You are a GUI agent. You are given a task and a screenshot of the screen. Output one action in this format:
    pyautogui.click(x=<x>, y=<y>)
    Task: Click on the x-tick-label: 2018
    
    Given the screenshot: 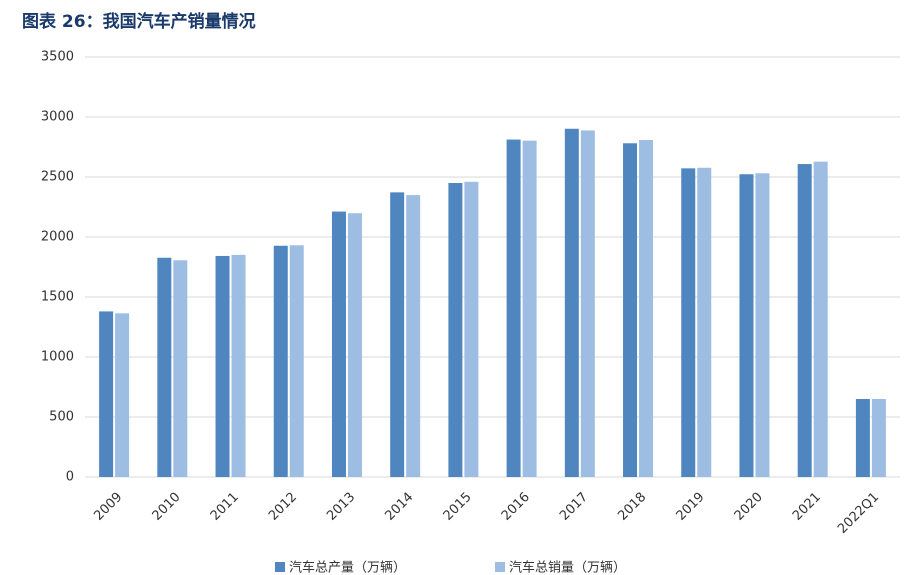 What is the action you would take?
    pyautogui.click(x=632, y=507)
    